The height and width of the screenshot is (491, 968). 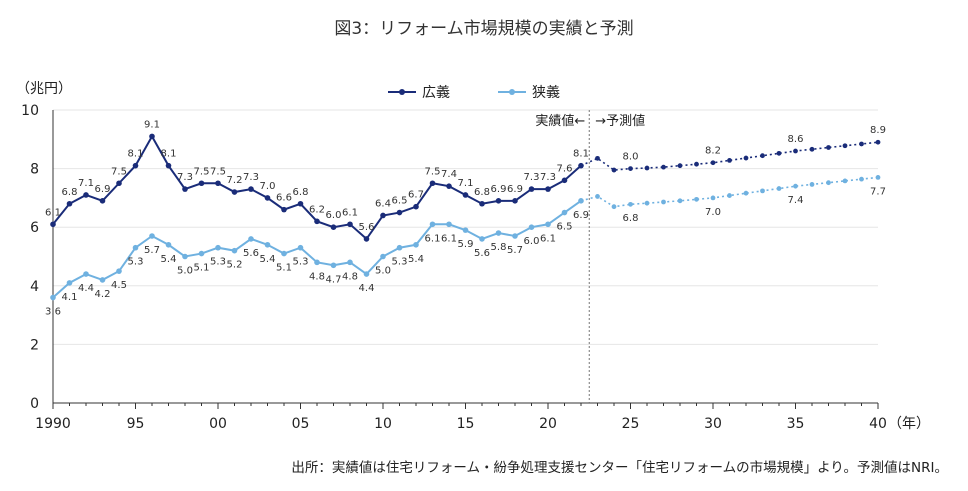 I want to click on data-label-narrow: 4.7, so click(x=334, y=279).